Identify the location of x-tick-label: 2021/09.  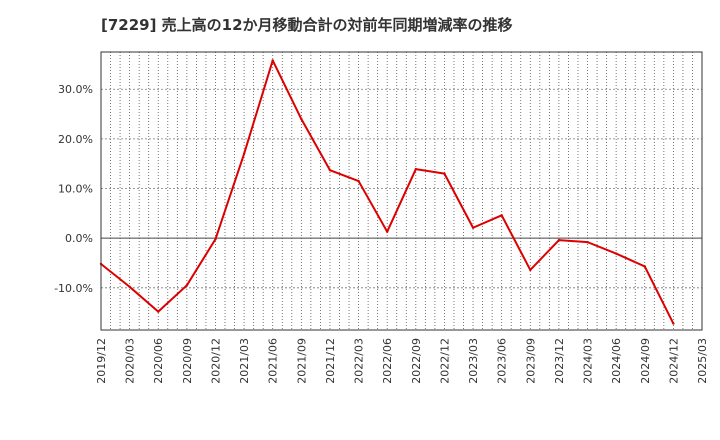
(301, 361).